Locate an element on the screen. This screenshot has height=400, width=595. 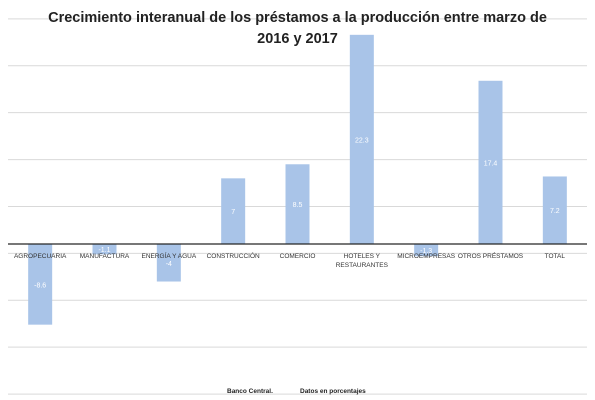
x-tick-label: TOTAL is located at coordinates (555, 256).